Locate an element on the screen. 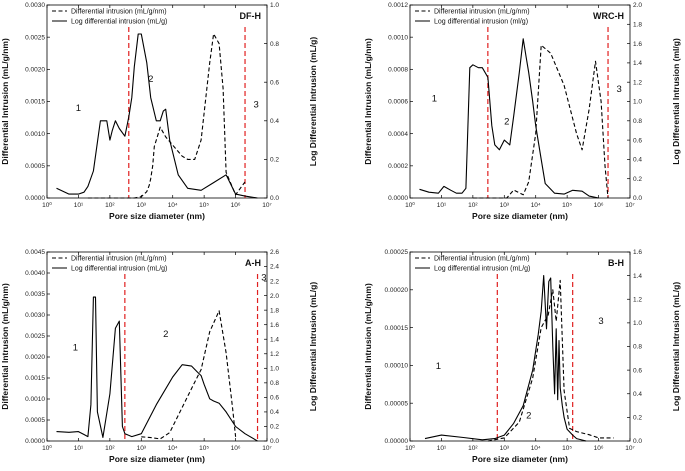 The width and height of the screenshot is (685, 471). chart-title: A-H is located at coordinates (253, 263).